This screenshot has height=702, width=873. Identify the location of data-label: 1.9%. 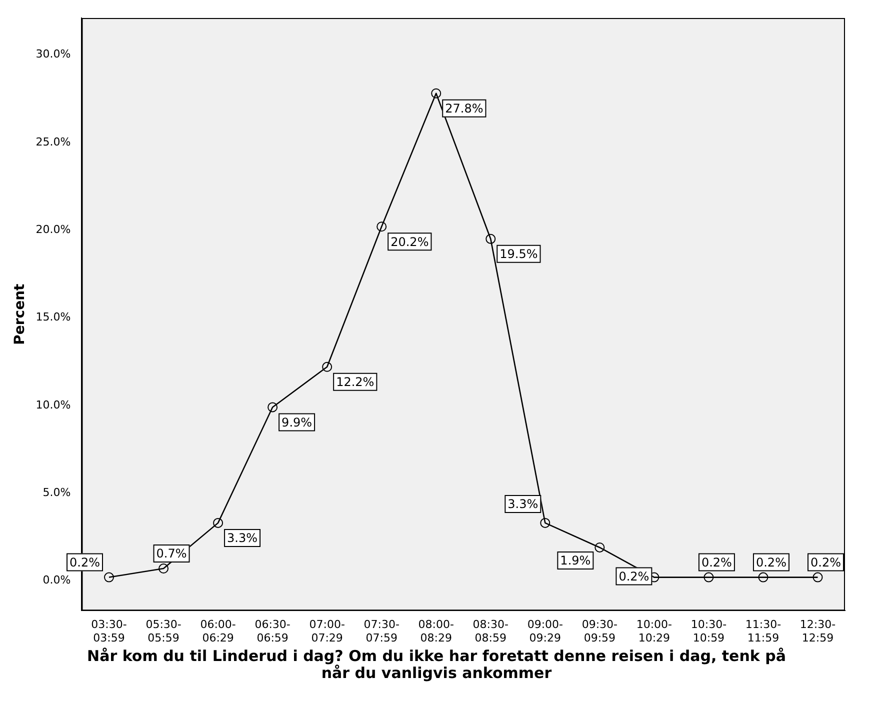
(575, 561).